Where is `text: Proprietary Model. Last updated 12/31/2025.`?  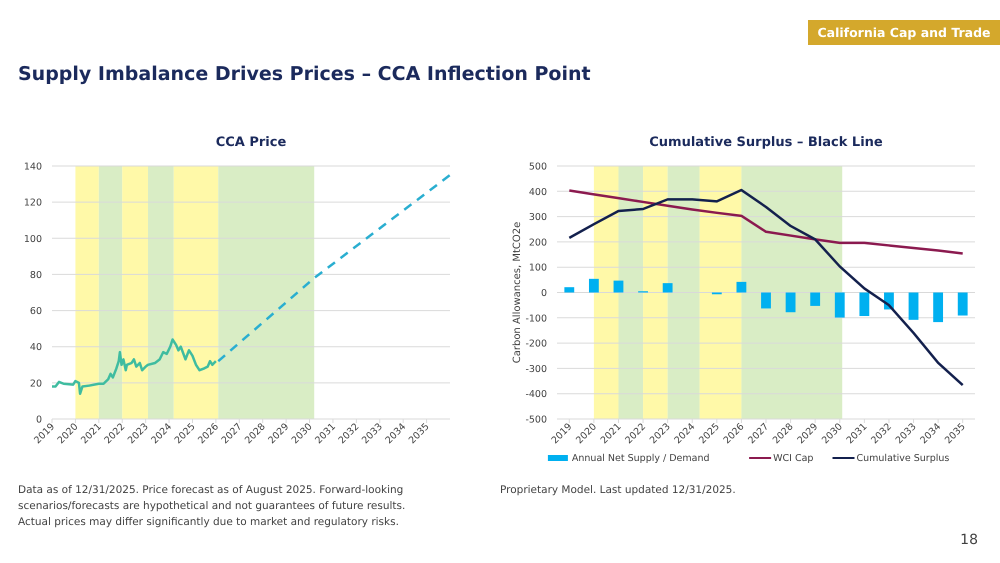
text: Proprietary Model. Last updated 12/31/2025. is located at coordinates (618, 490).